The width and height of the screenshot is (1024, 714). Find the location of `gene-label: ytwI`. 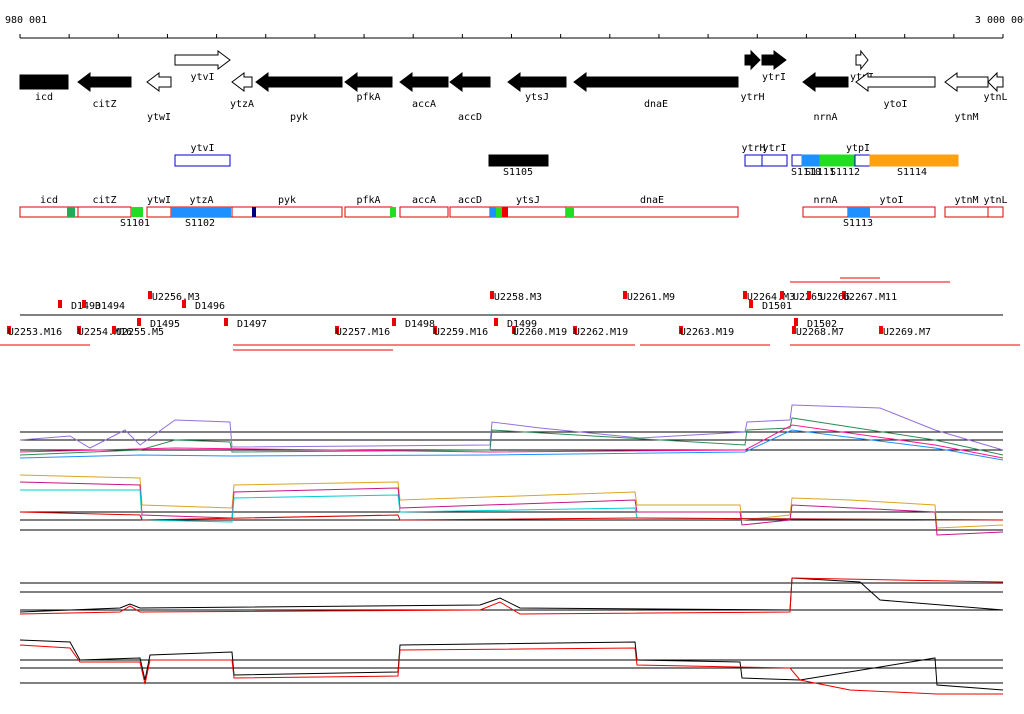

gene-label: ytwI is located at coordinates (159, 117).